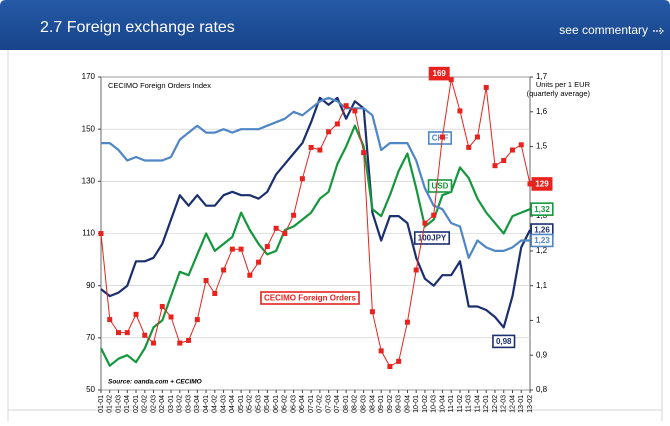 Image resolution: width=670 pixels, height=426 pixels. Describe the element at coordinates (530, 404) in the screenshot. I see `x-tick-label: 13-02` at that location.